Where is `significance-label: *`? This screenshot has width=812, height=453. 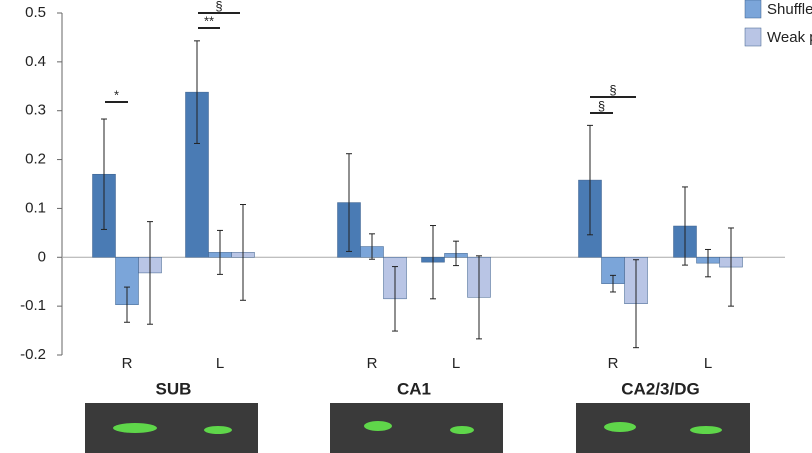
significance-label: * is located at coordinates (116, 94).